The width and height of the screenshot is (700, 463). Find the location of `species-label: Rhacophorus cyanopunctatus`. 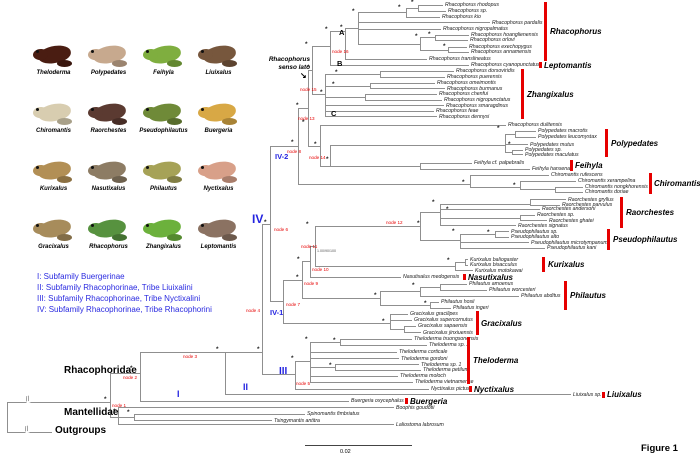

species-label: Rhacophorus cyanopunctatus is located at coordinates (505, 65).